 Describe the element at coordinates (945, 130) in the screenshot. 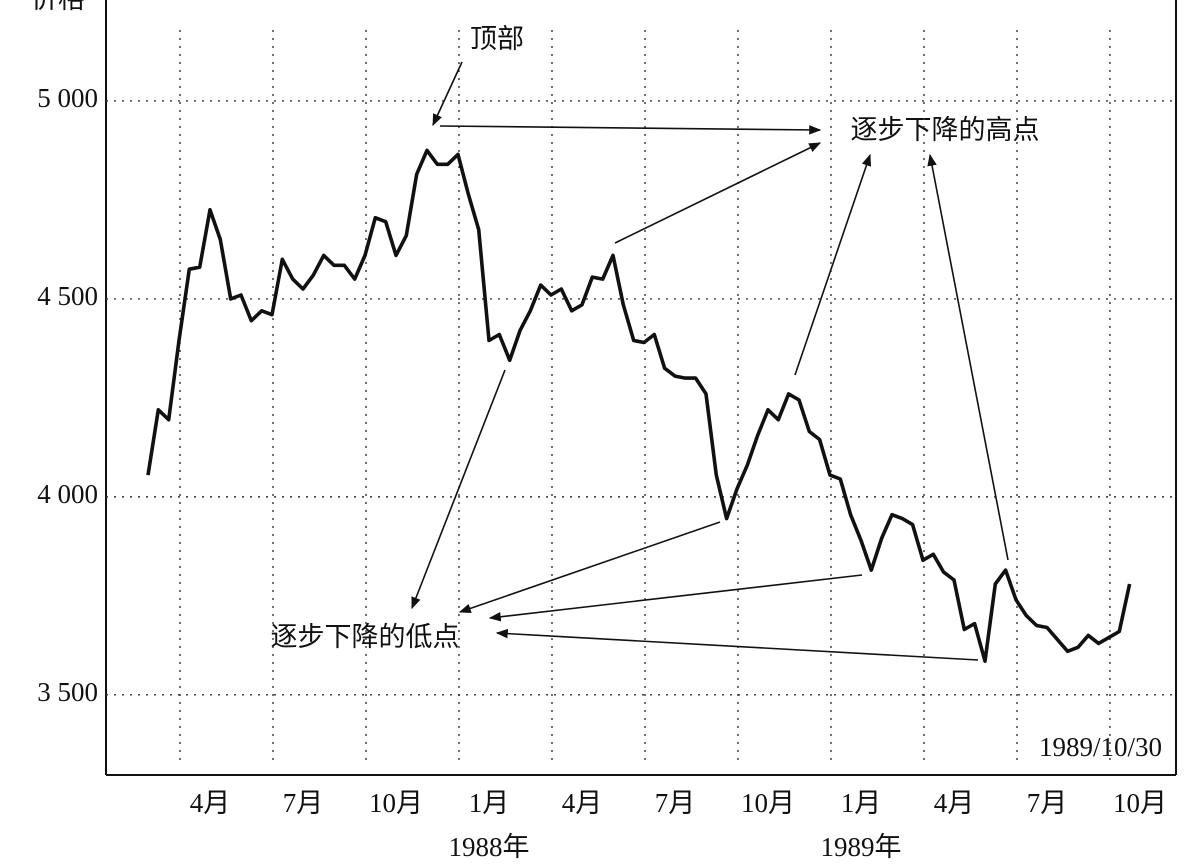

I see `annotation: 逐步下降的高点` at that location.